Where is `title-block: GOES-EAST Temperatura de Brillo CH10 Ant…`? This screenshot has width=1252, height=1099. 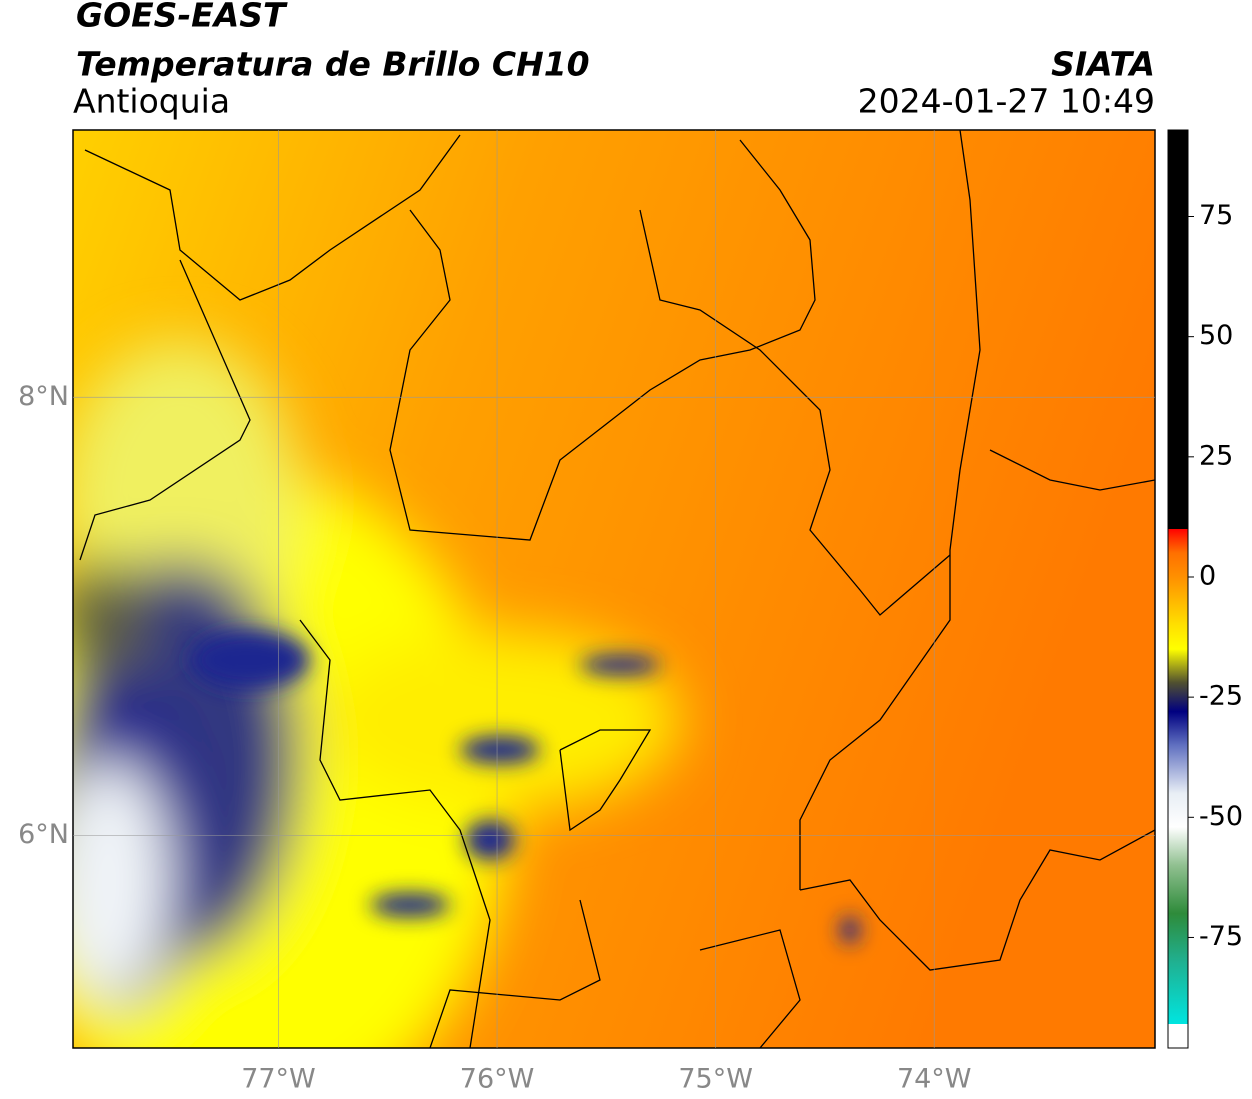 title-block: GOES-EAST Temperatura de Brillo CH10 Ant… is located at coordinates (614, 60).